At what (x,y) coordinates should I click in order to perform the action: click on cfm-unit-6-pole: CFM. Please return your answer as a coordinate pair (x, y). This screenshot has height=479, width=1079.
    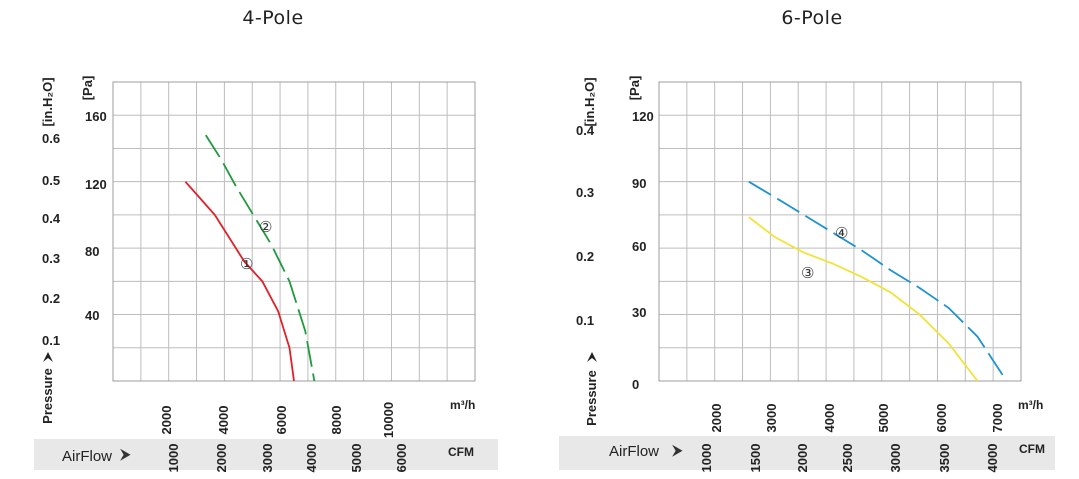
    Looking at the image, I should click on (1032, 449).